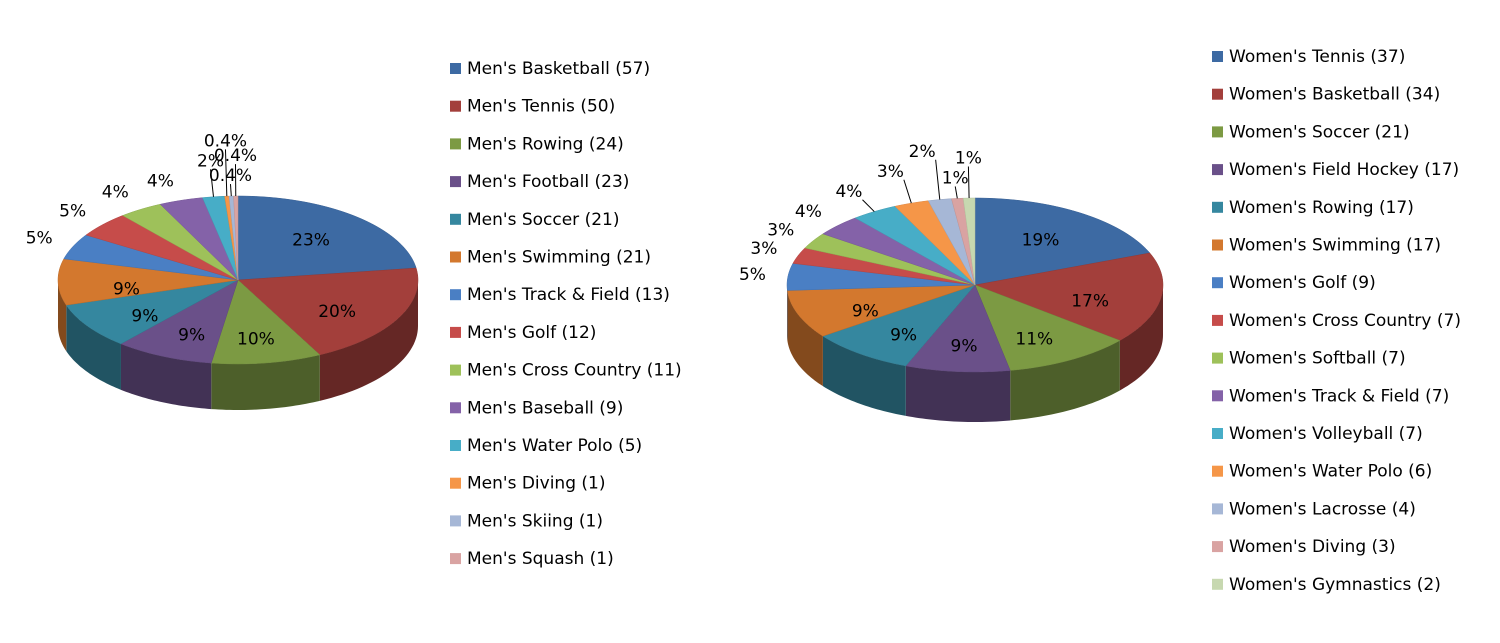 The width and height of the screenshot is (1500, 643). What do you see at coordinates (1041, 240) in the screenshot?
I see `data-label: 19%` at bounding box center [1041, 240].